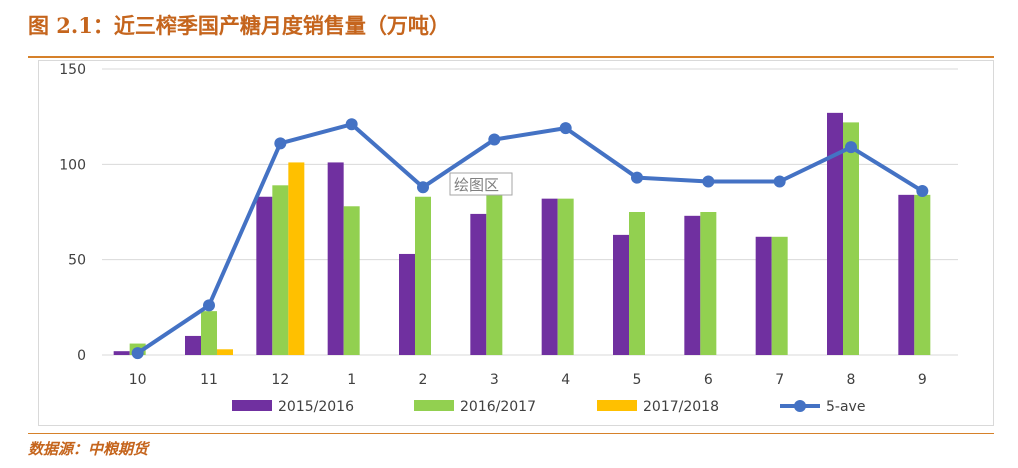 The image size is (1018, 468). Describe the element at coordinates (81, 356) in the screenshot. I see `y-tick-label: 0` at that location.